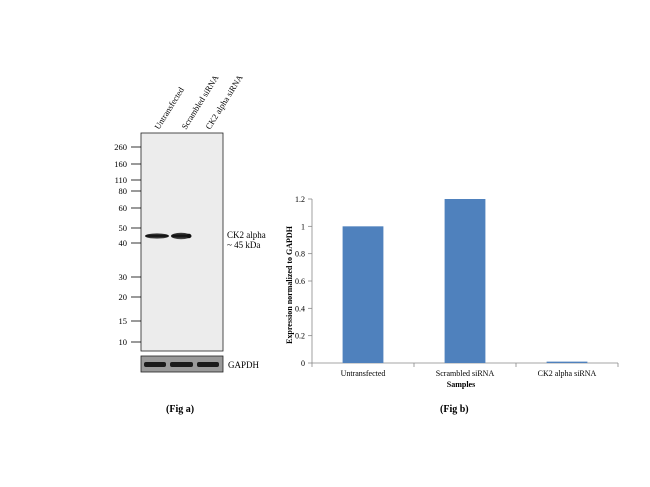 The image size is (650, 487). What do you see at coordinates (123, 243) in the screenshot?
I see `marker-label: 40` at bounding box center [123, 243].